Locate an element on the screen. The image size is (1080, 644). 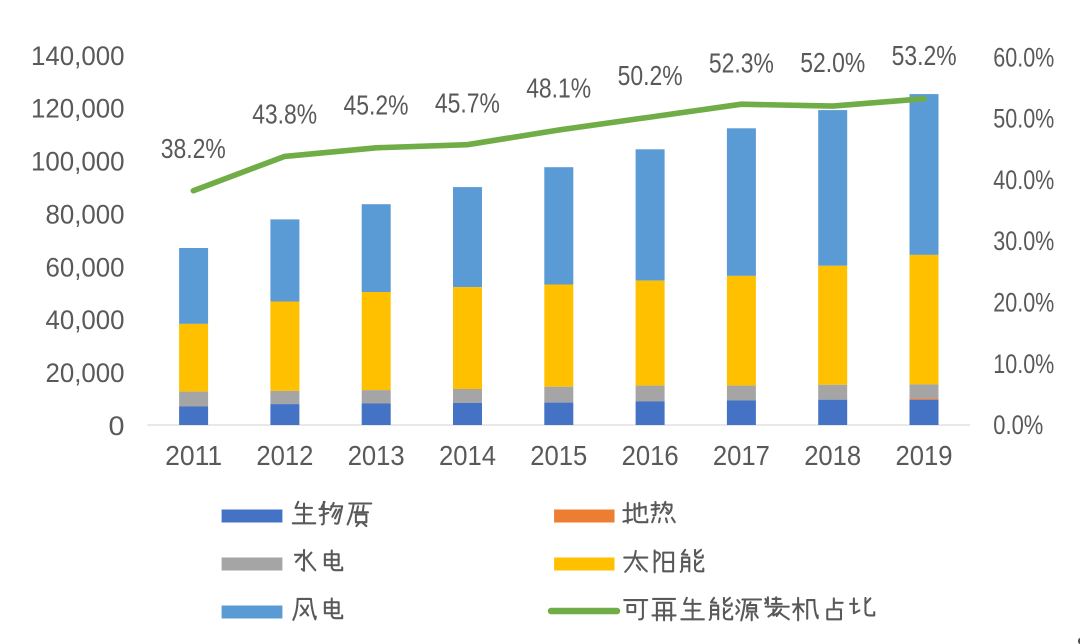
svg-text: 2012 is located at coordinates (284, 455).